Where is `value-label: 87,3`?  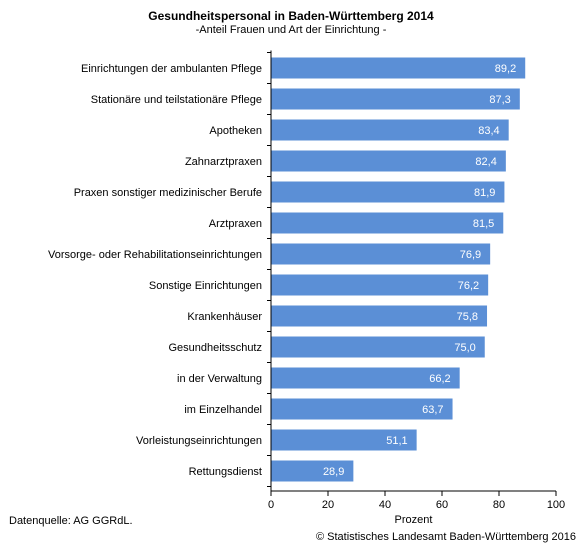 value-label: 87,3 is located at coordinates (499, 100).